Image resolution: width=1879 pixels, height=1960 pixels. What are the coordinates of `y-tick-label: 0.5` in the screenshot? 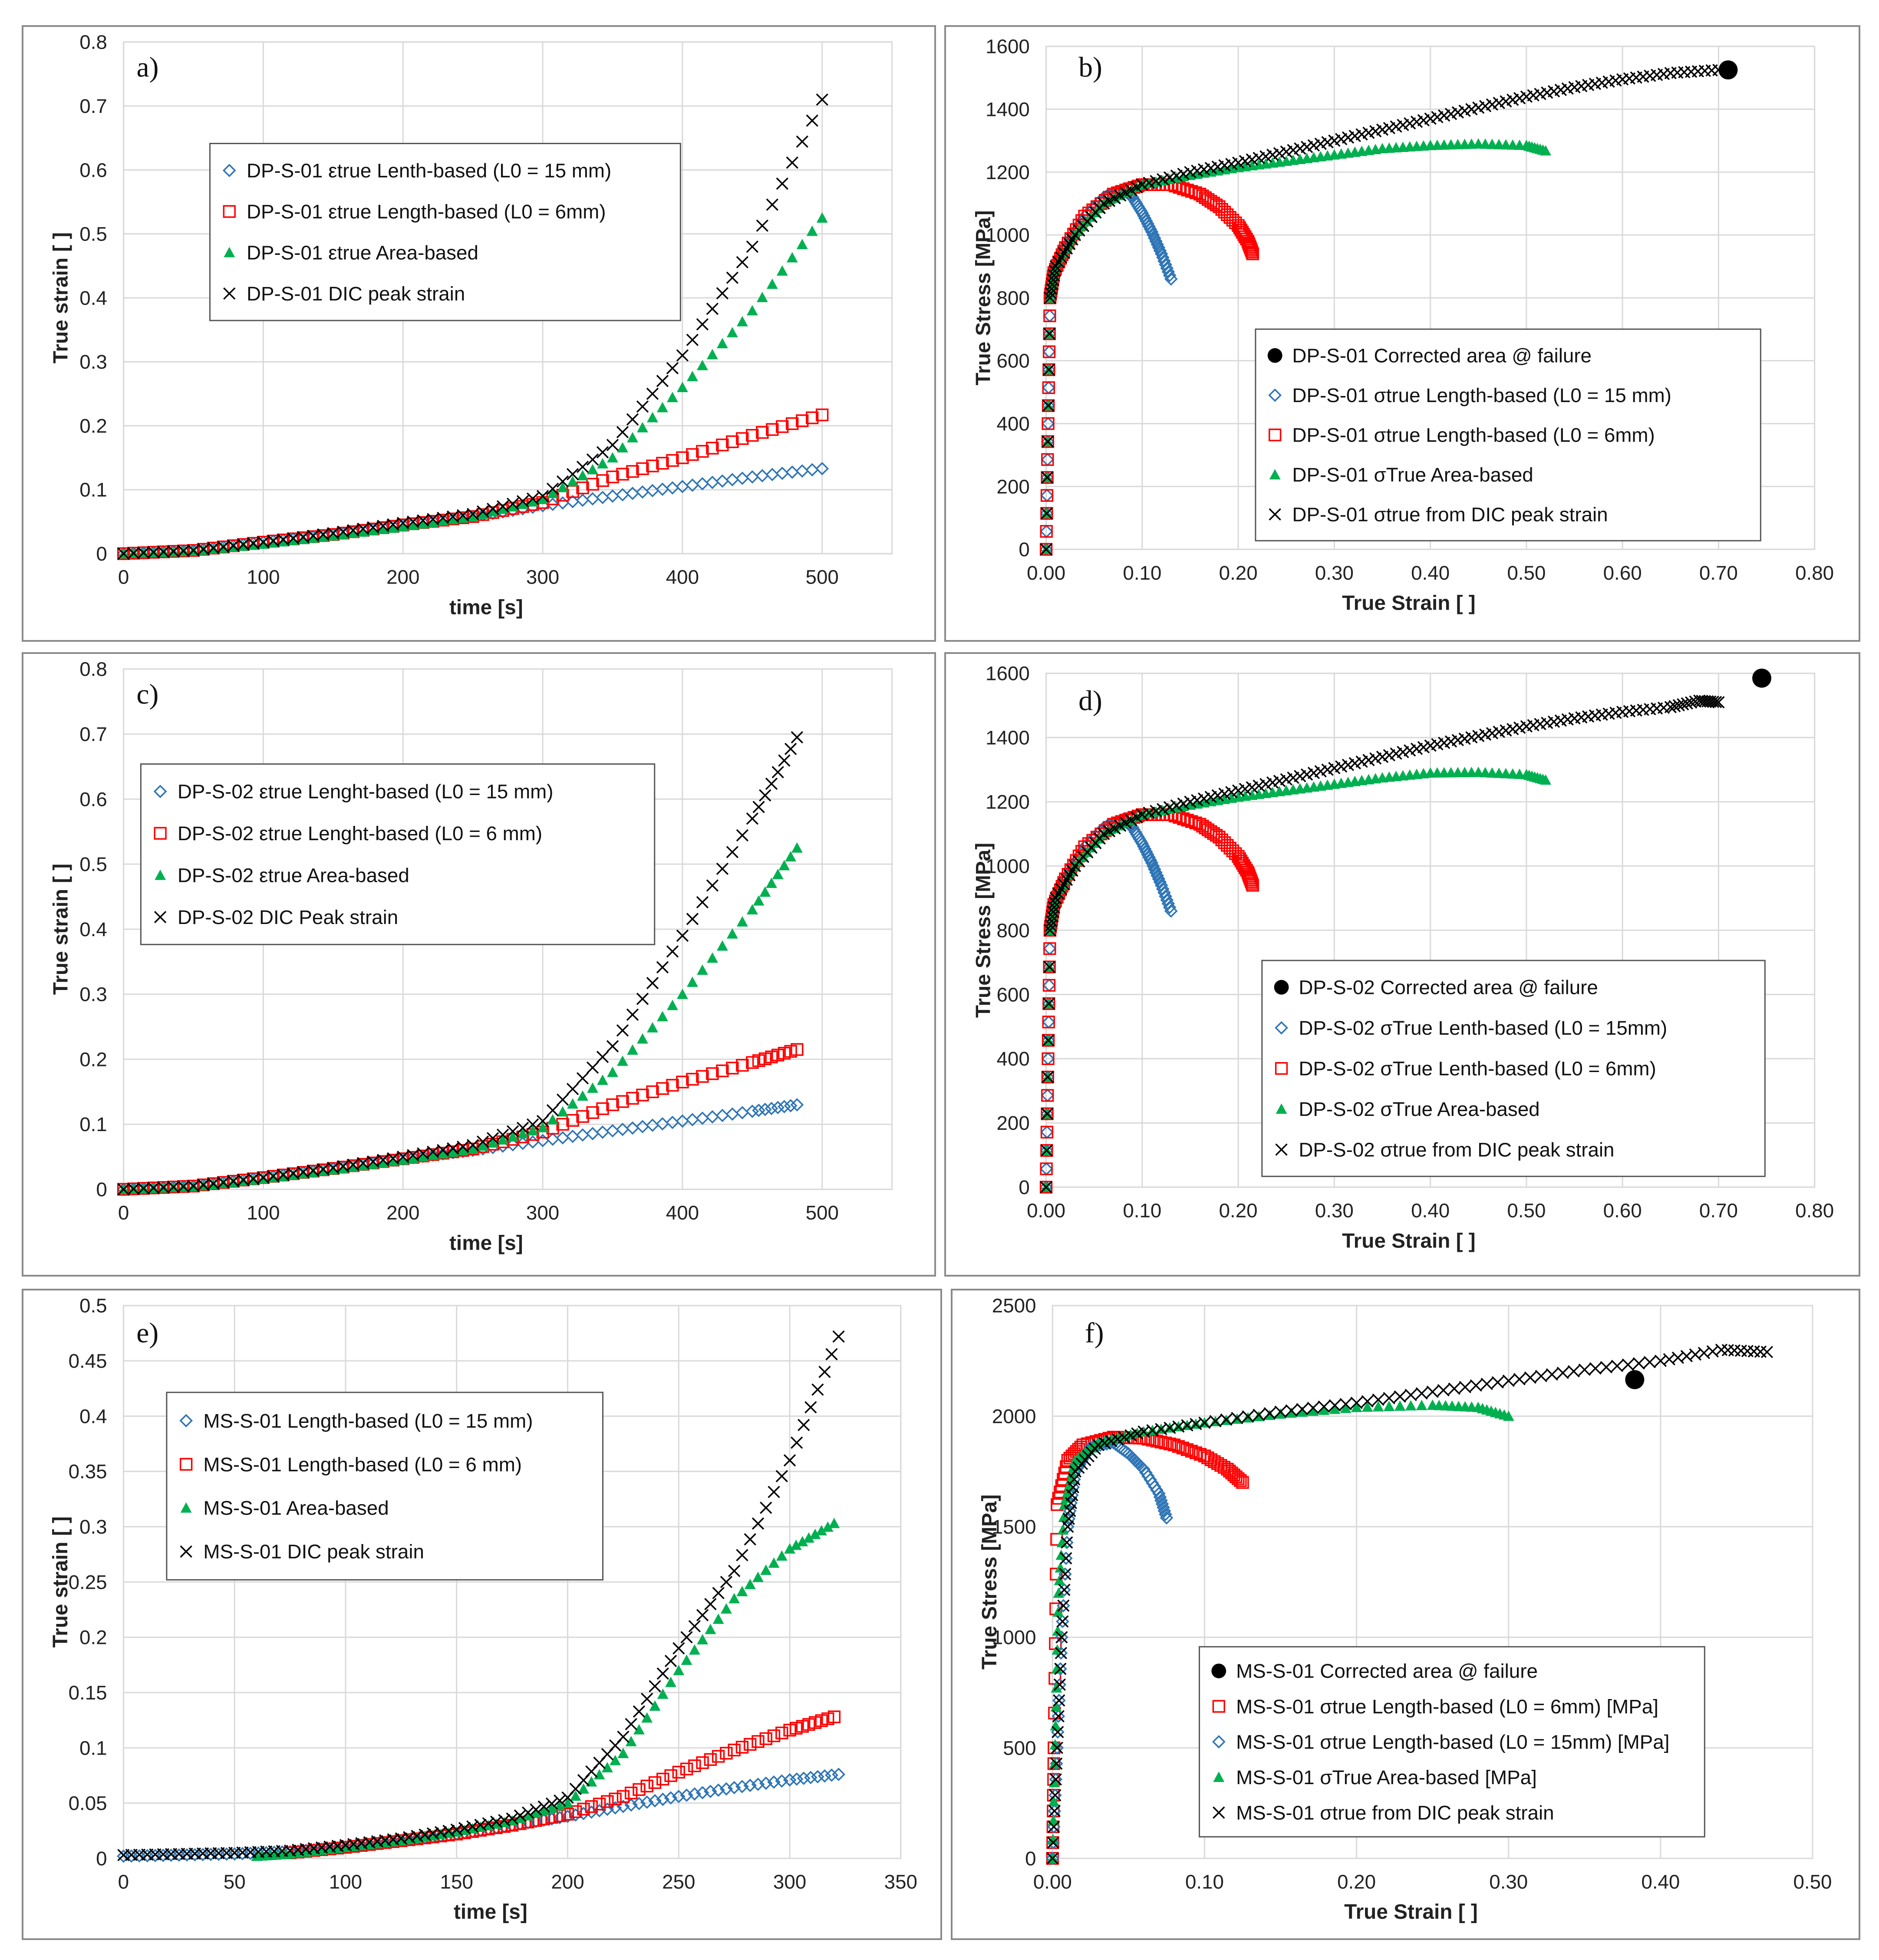 It's located at (93, 1306).